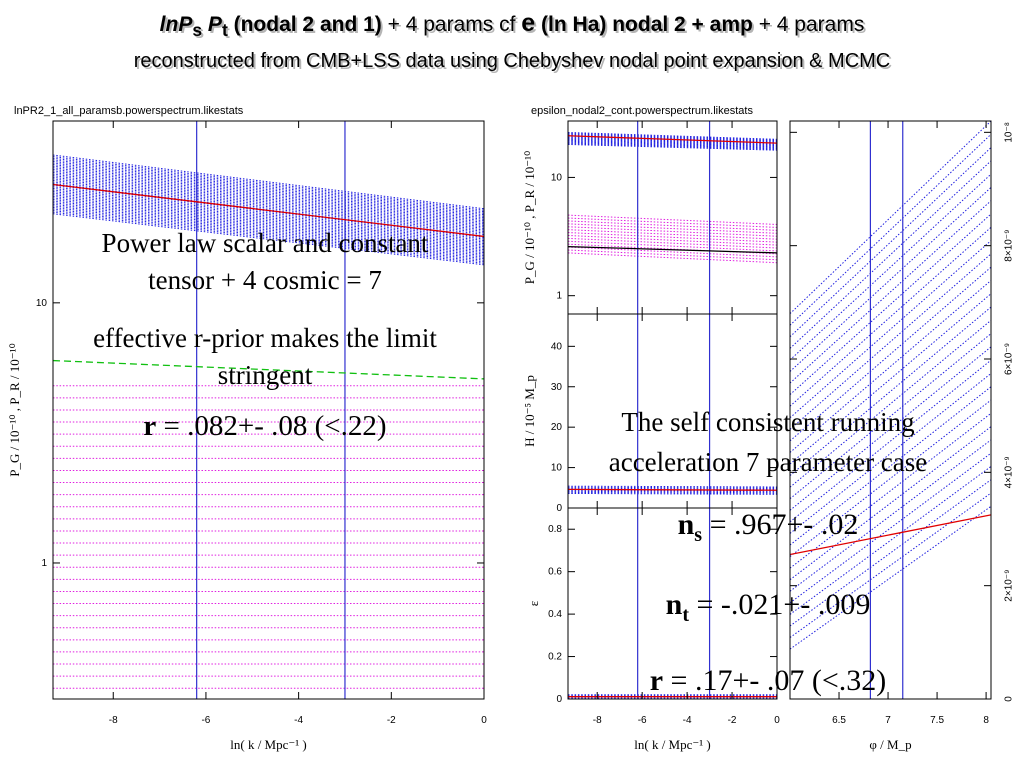  I want to click on left-ylabel: P_G / 10⁻¹⁰ , P_R / 10⁻¹⁰, so click(14, 409).